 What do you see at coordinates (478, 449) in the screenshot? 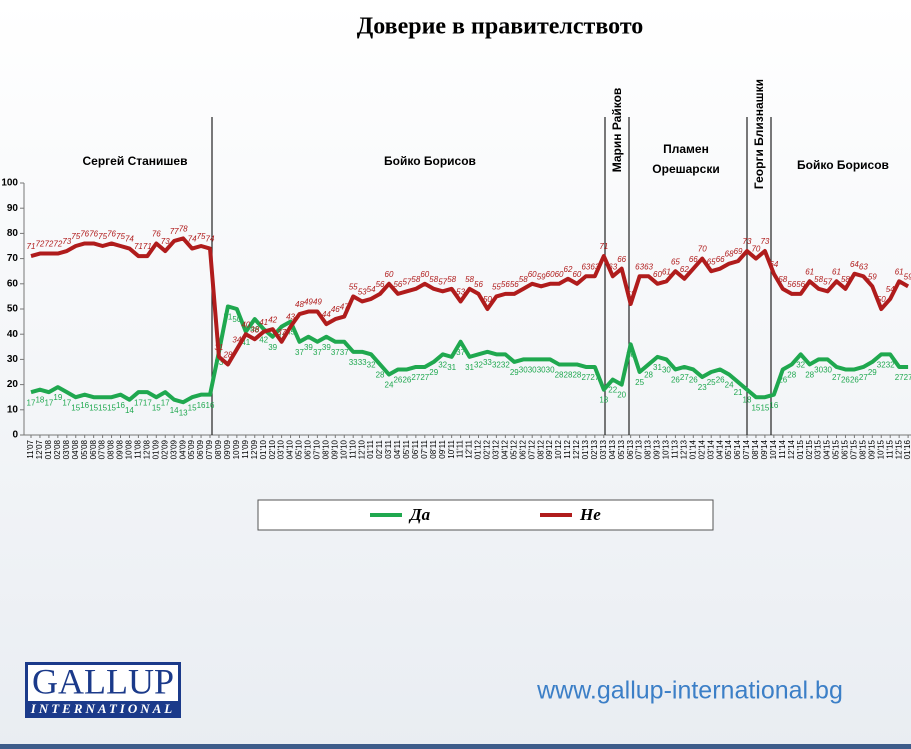
I see `x-tick-label: 01'12` at bounding box center [478, 449].